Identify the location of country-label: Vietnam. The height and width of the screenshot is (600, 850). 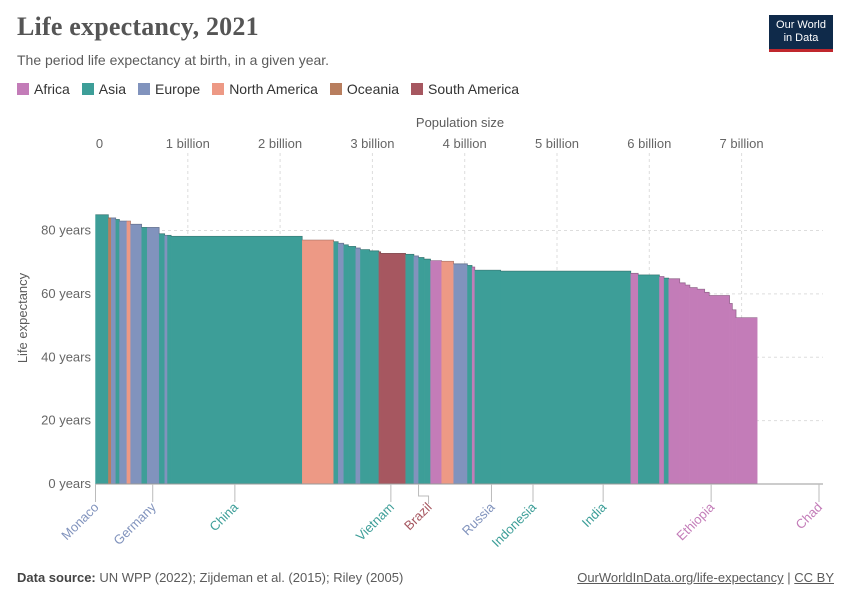
(375, 522).